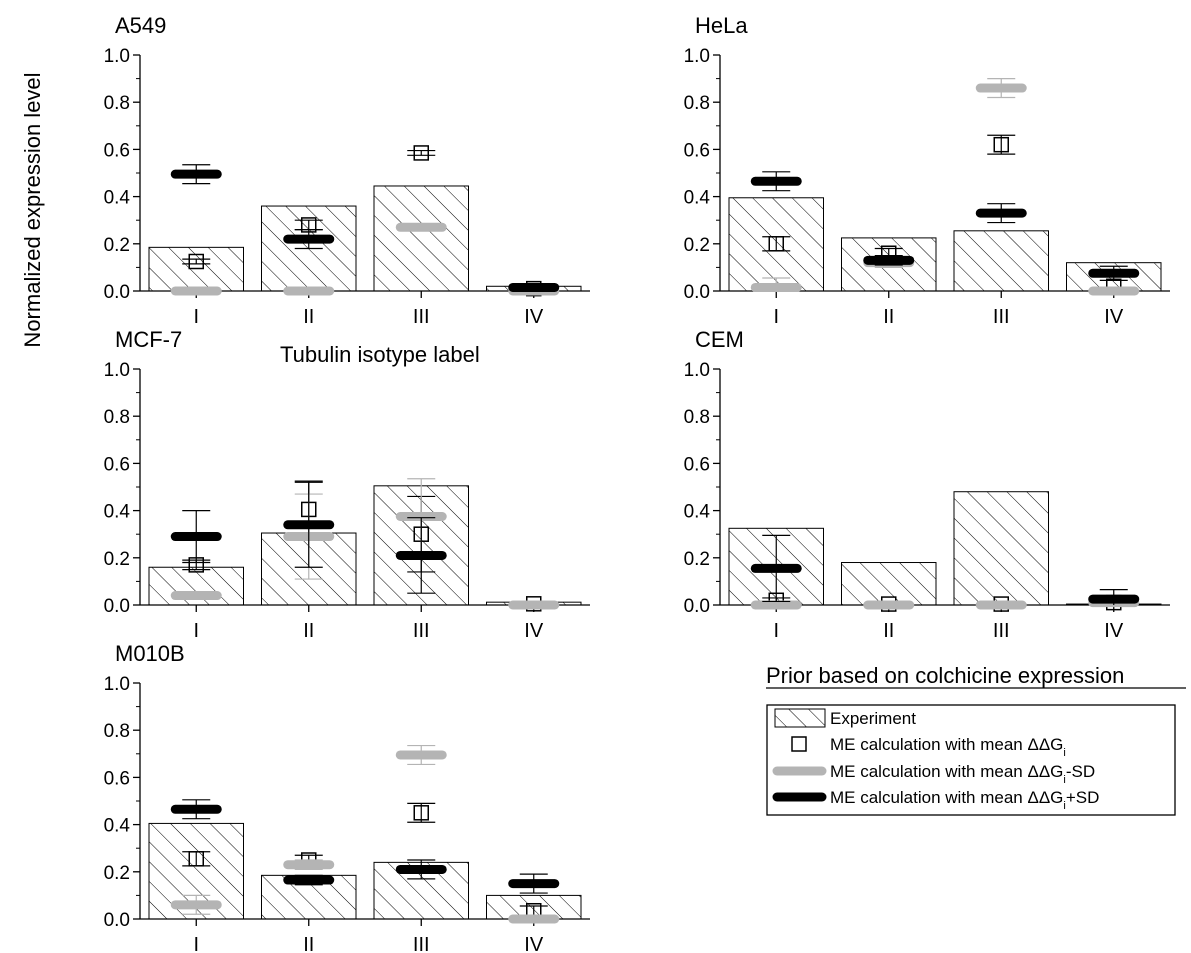 Image resolution: width=1191 pixels, height=953 pixels. What do you see at coordinates (945, 675) in the screenshot?
I see `legend-title: Prior based on colchicine expression` at bounding box center [945, 675].